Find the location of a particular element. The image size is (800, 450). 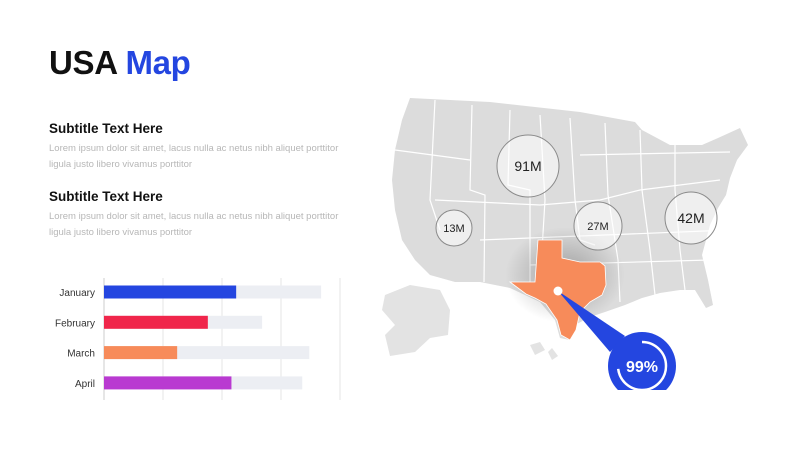

marker-circle-north is located at coordinates (528, 166).